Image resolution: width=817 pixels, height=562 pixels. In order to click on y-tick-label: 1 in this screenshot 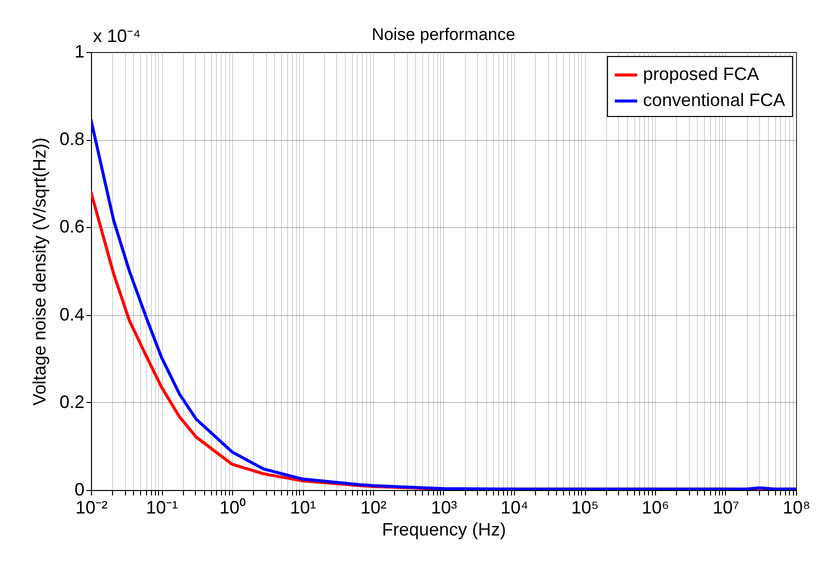, I will do `click(79, 52)`.